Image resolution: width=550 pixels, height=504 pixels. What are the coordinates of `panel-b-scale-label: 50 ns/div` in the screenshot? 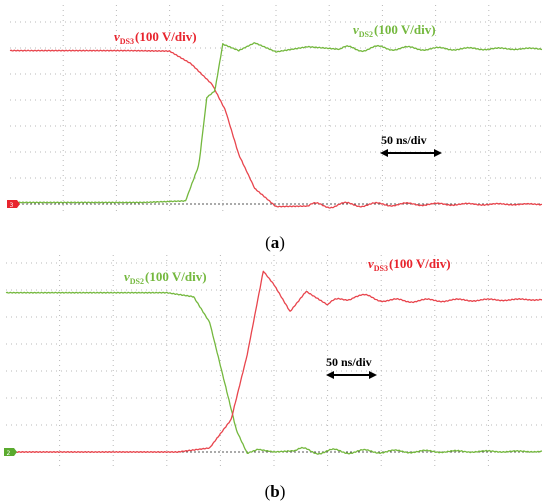 It's located at (349, 362).